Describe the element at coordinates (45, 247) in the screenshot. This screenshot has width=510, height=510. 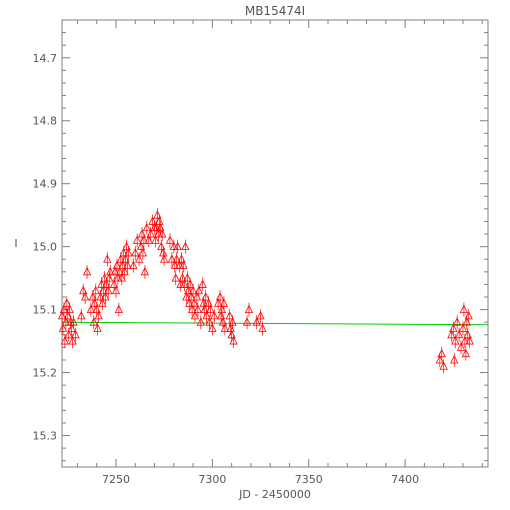
I see `y-tick-label: 15.0` at that location.